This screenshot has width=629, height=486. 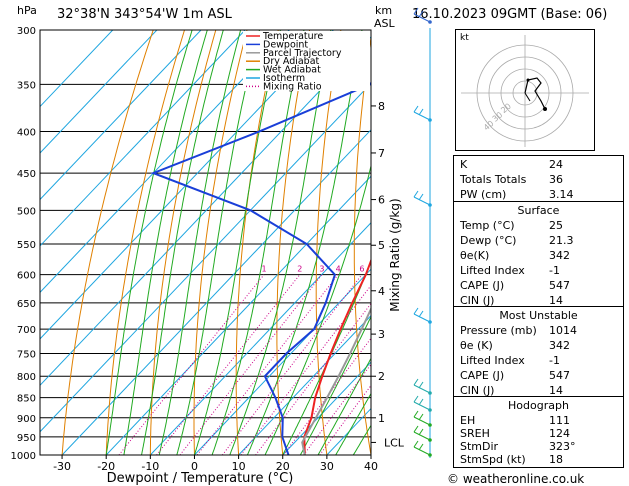 What do you see at coordinates (263, 269) in the screenshot?
I see `mixing-ratio-label: 1` at bounding box center [263, 269].